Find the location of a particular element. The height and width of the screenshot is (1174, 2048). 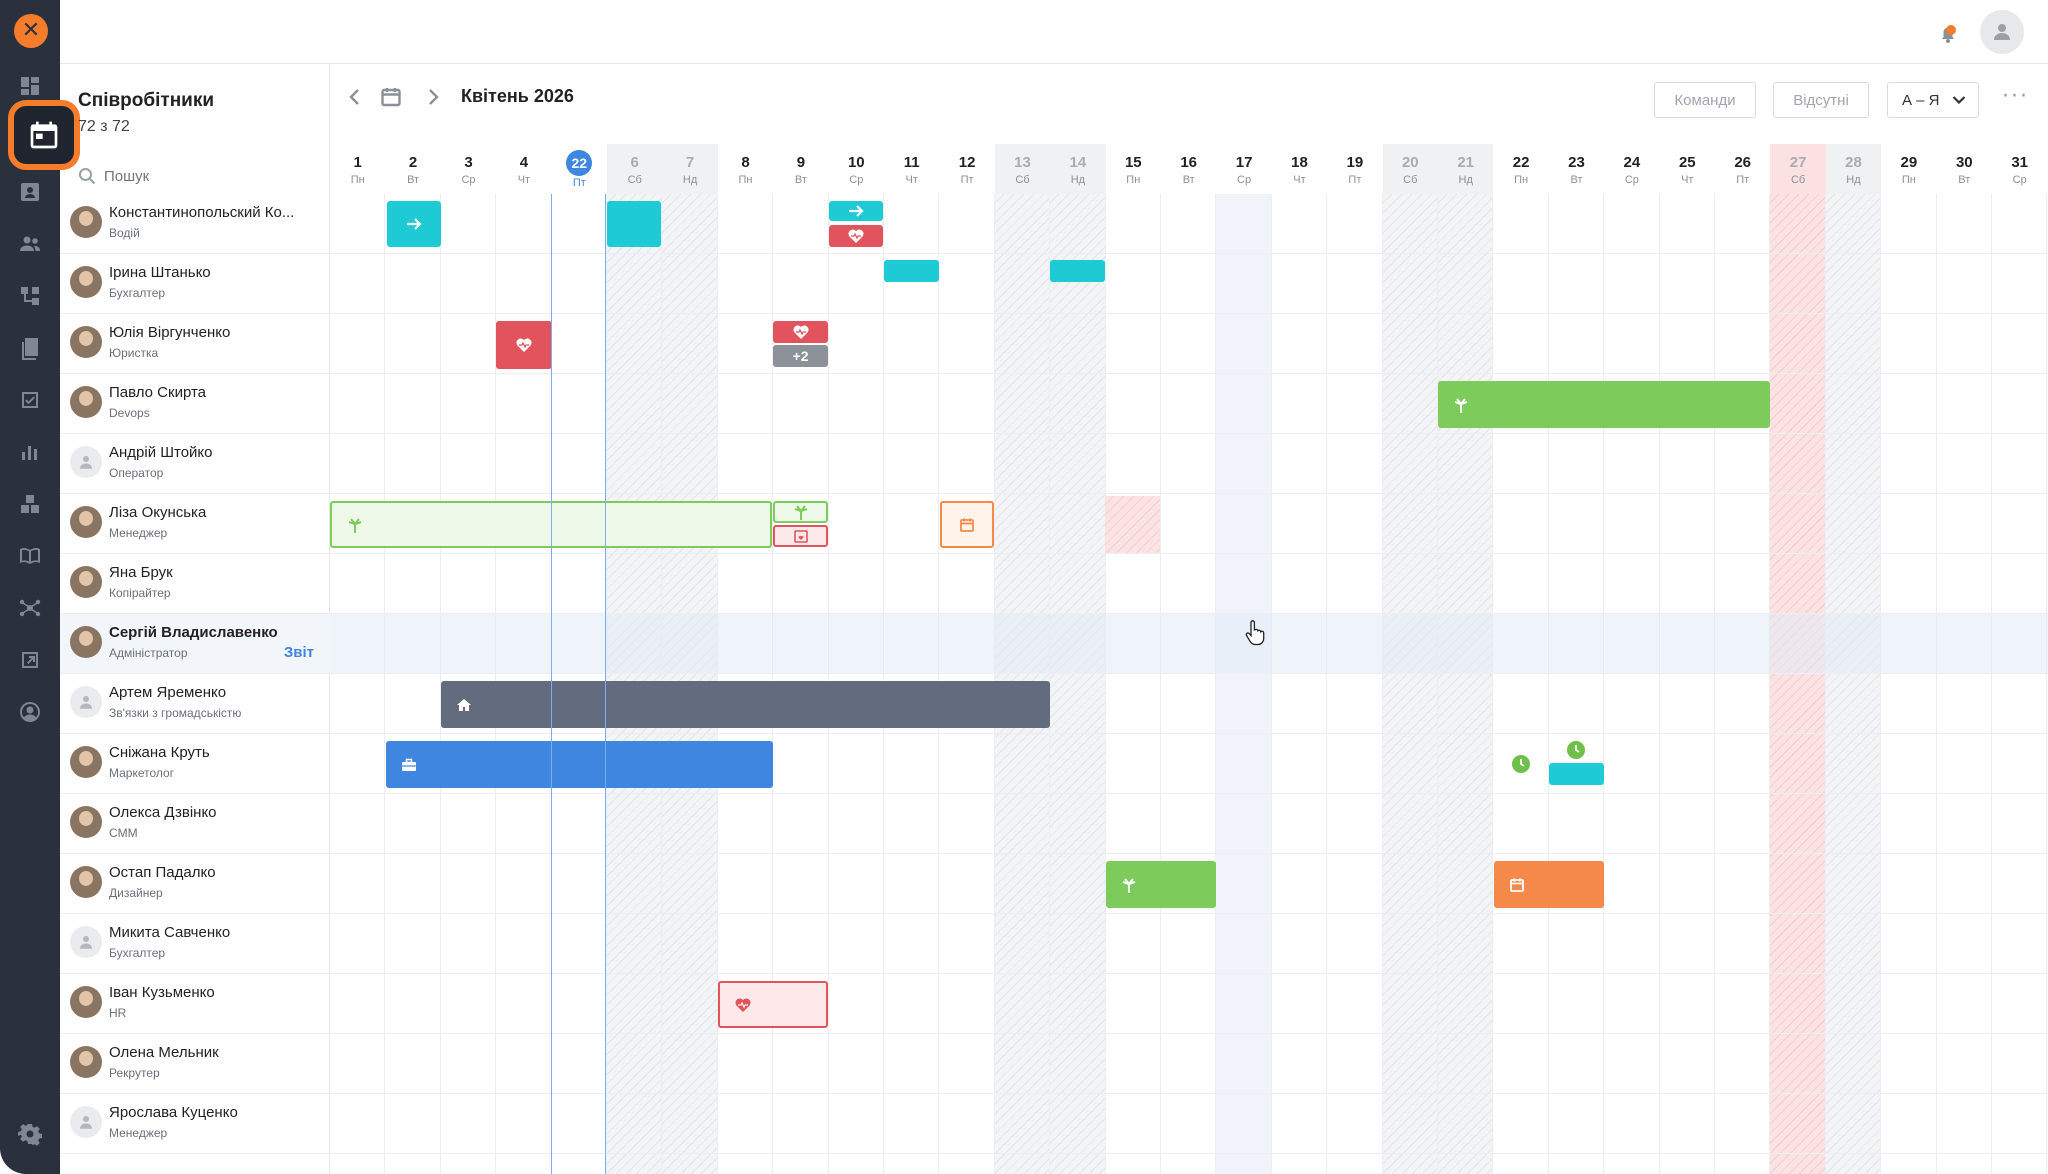

org-structure-icon is located at coordinates (30, 296).